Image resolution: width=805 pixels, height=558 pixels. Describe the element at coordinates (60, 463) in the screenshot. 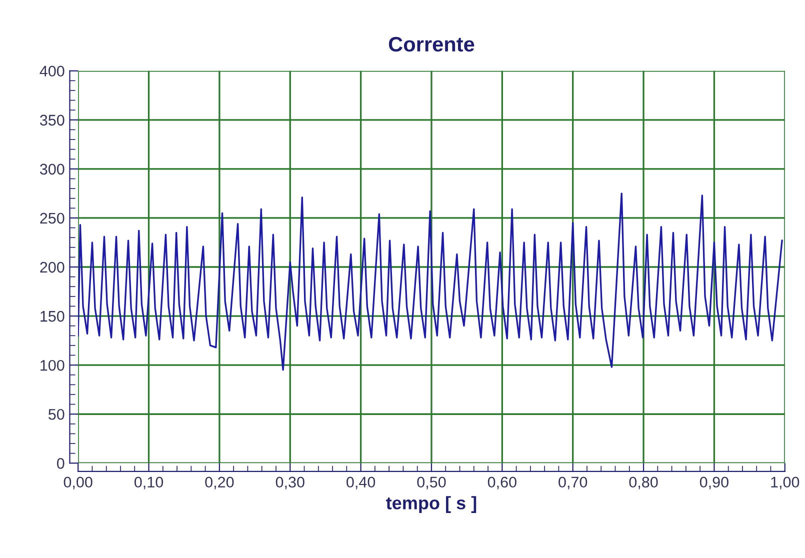

I see `y-tick-label: 0` at that location.